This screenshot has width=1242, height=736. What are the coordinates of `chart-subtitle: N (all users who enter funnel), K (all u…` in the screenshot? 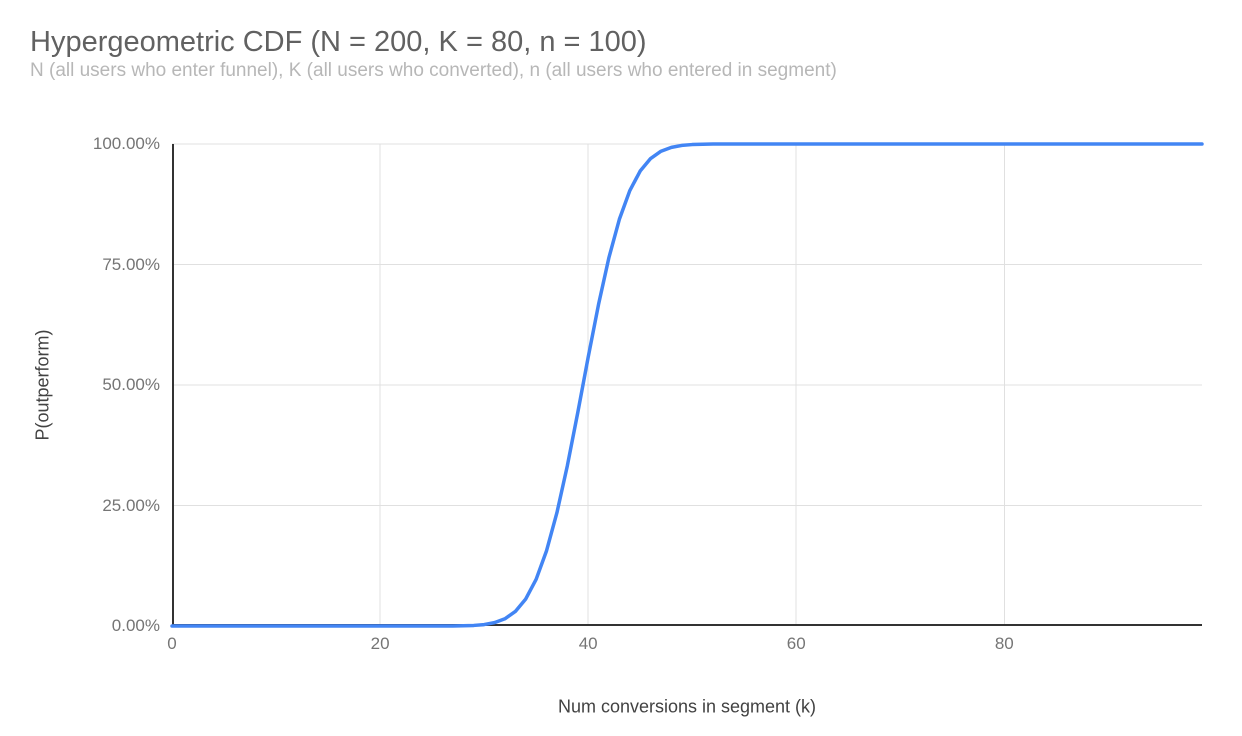 It's located at (433, 70).